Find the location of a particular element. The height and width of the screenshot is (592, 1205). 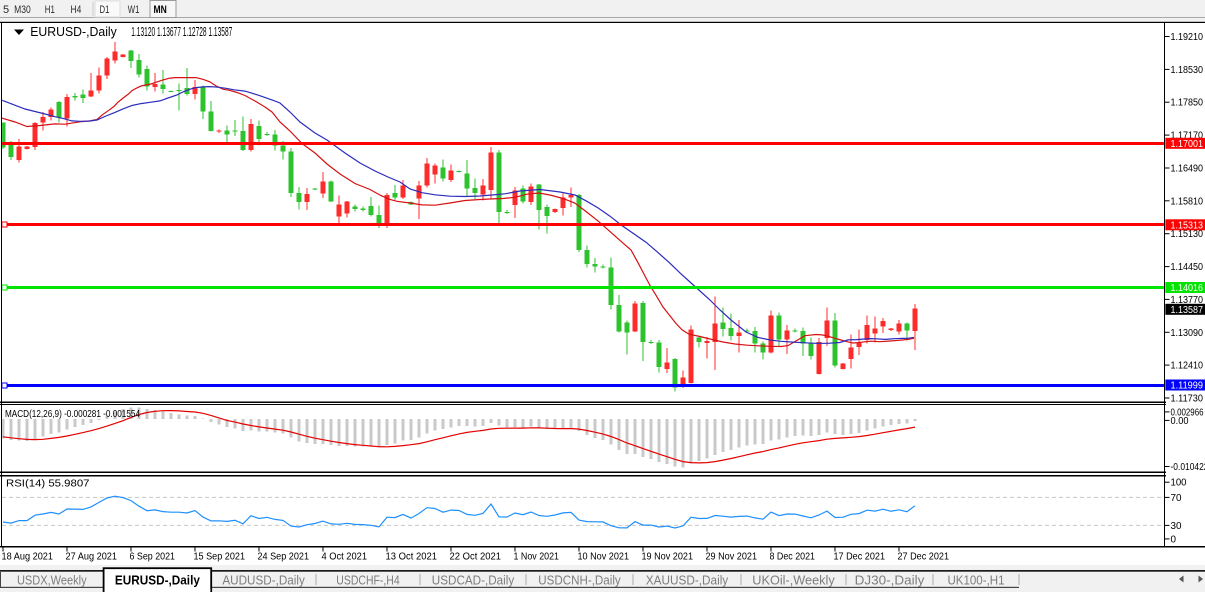

svg-text: 4 Oct 2021 is located at coordinates (345, 557).